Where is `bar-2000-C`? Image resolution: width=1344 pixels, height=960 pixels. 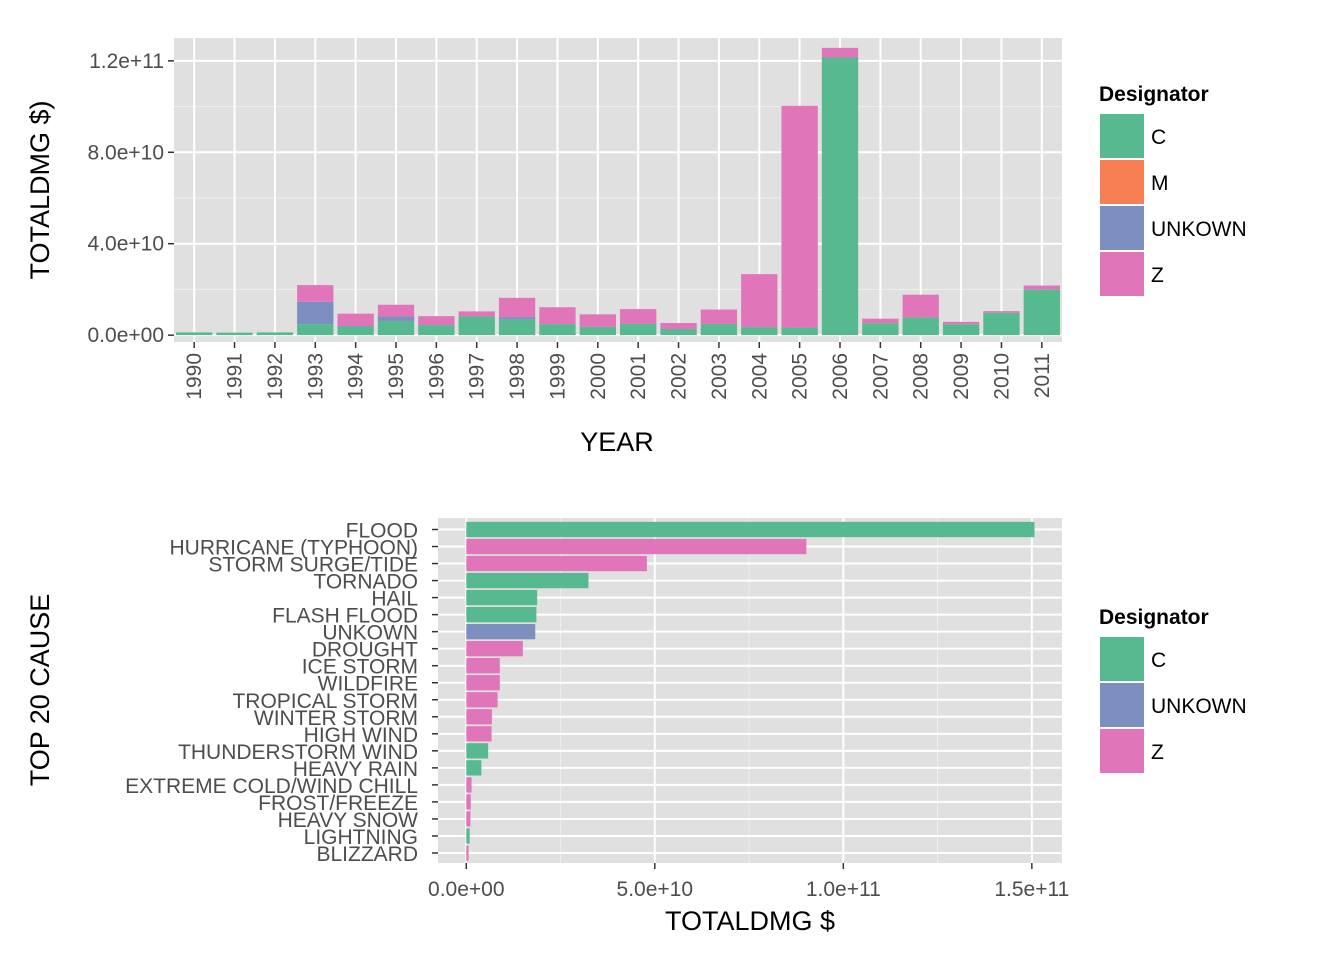
bar-2000-C is located at coordinates (597, 331).